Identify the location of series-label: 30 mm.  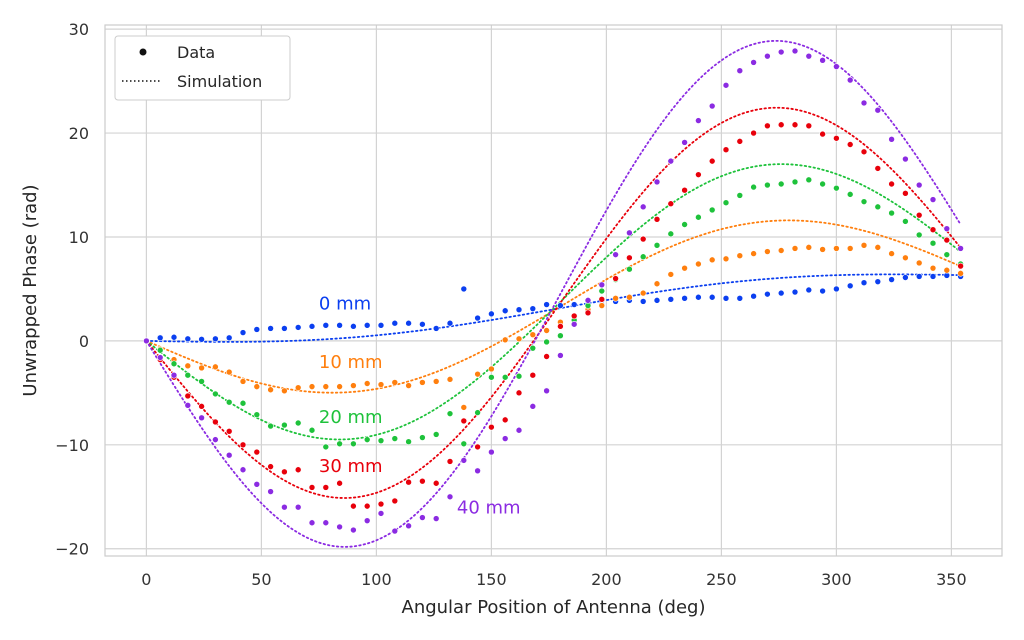
(351, 466).